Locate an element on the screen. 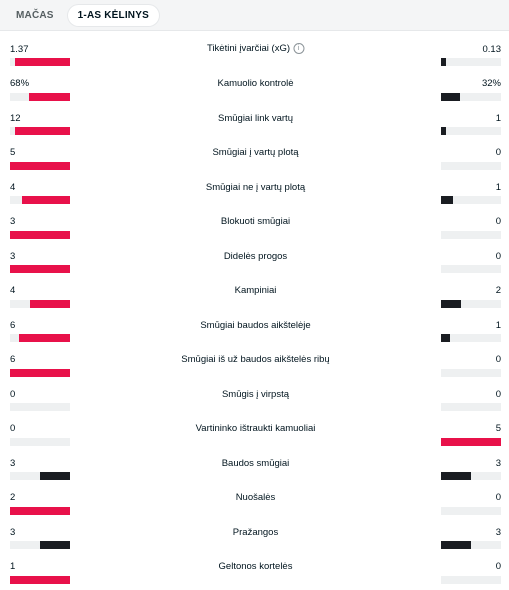 The width and height of the screenshot is (509, 590). stat-home-value: 4 is located at coordinates (13, 290).